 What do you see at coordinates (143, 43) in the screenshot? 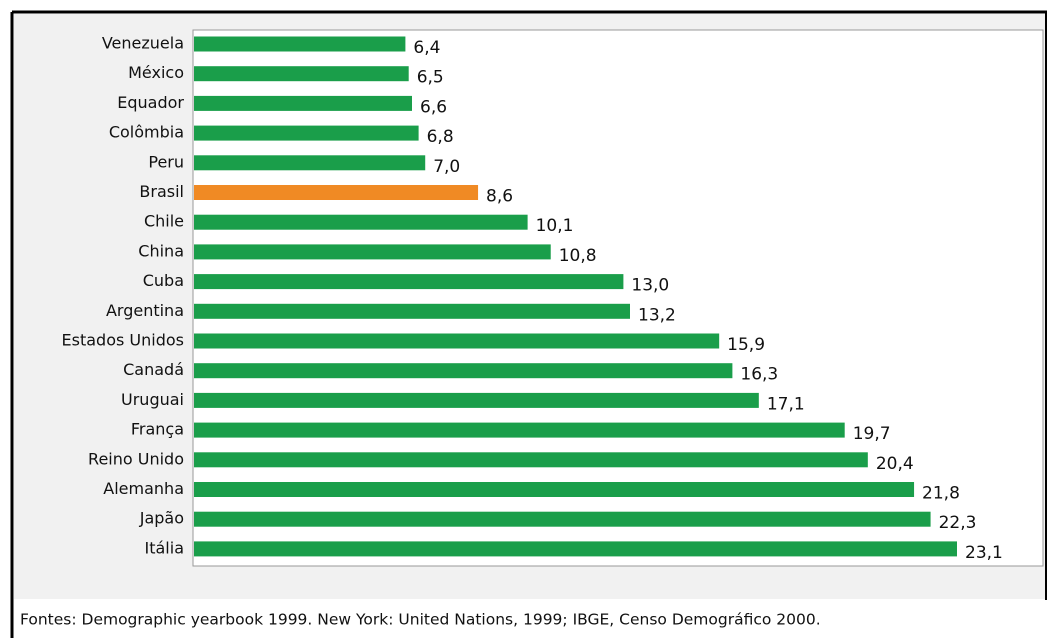
I see `category-label: Venezuela` at bounding box center [143, 43].